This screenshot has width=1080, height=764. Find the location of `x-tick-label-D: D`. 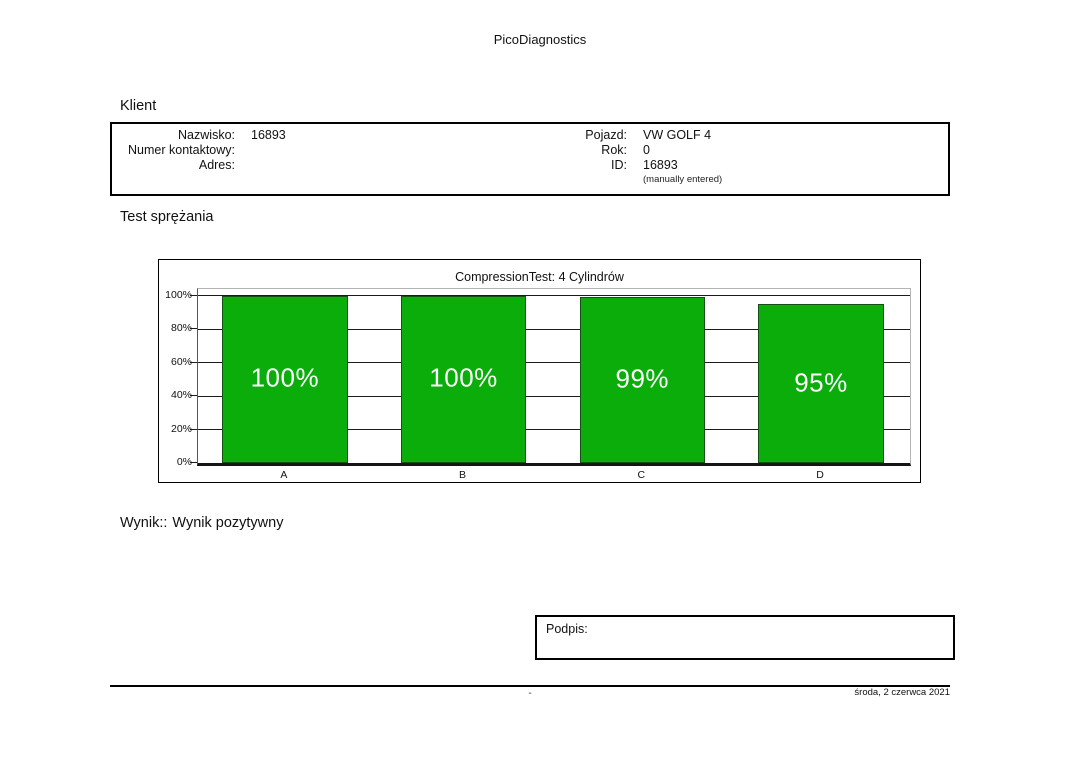

x-tick-label-D: D is located at coordinates (820, 475).